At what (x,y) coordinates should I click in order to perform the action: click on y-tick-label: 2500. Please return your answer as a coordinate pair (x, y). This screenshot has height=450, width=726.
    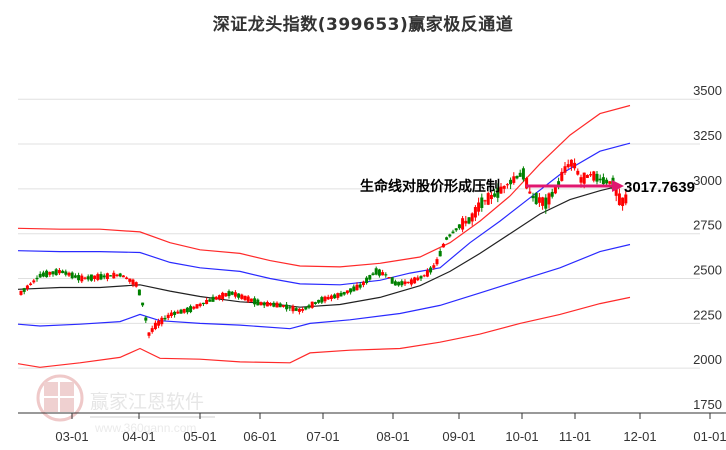
    Looking at the image, I should click on (707, 270).